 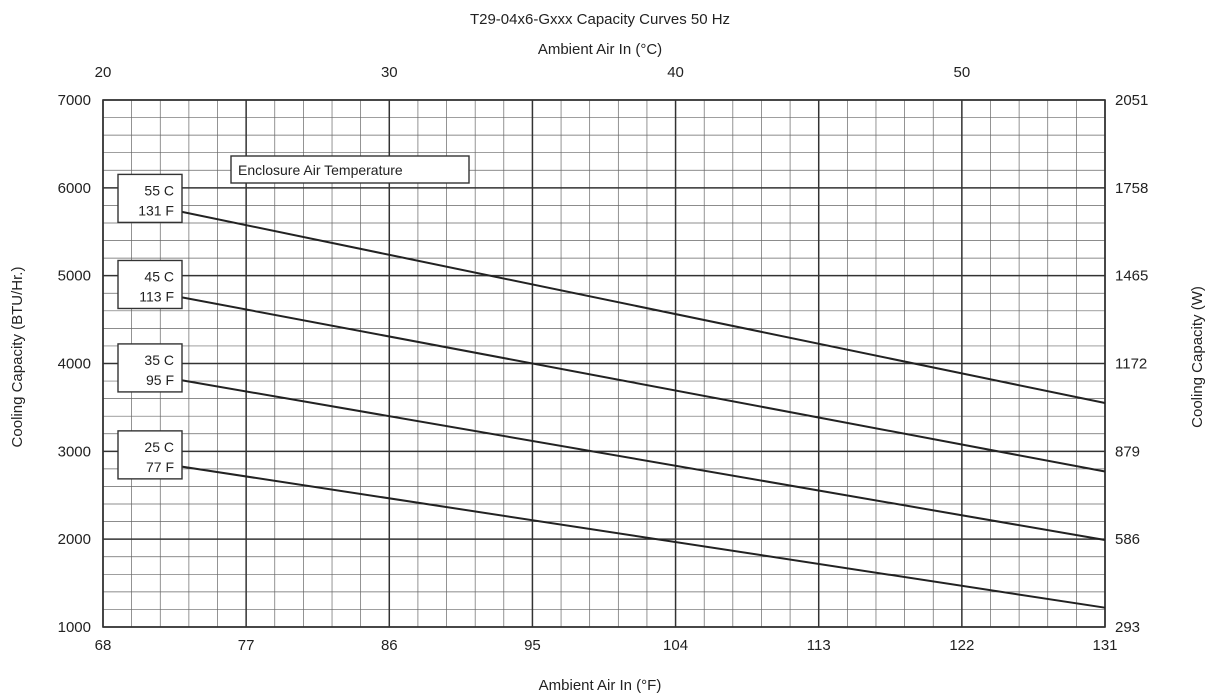 I want to click on series-label-box: 45 C 113 F, so click(x=150, y=284).